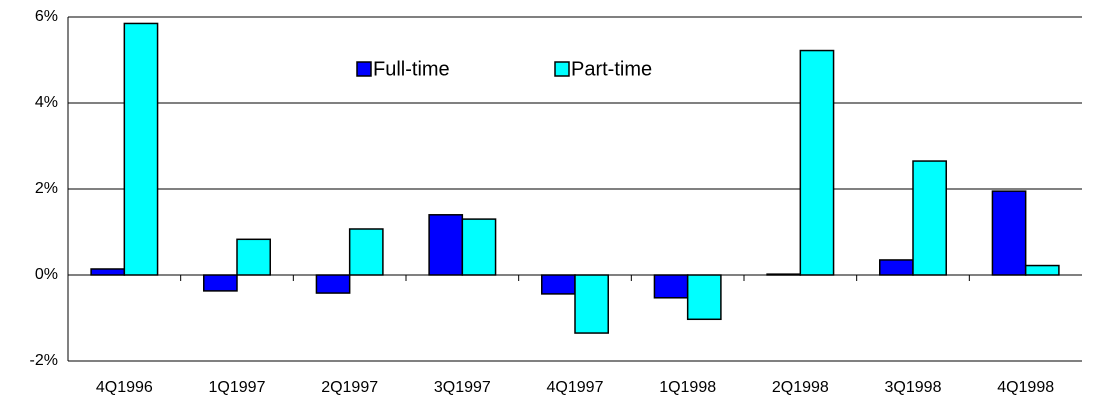 This screenshot has width=1096, height=403. What do you see at coordinates (124, 387) in the screenshot?
I see `x-tick-label: 4Q1996` at bounding box center [124, 387].